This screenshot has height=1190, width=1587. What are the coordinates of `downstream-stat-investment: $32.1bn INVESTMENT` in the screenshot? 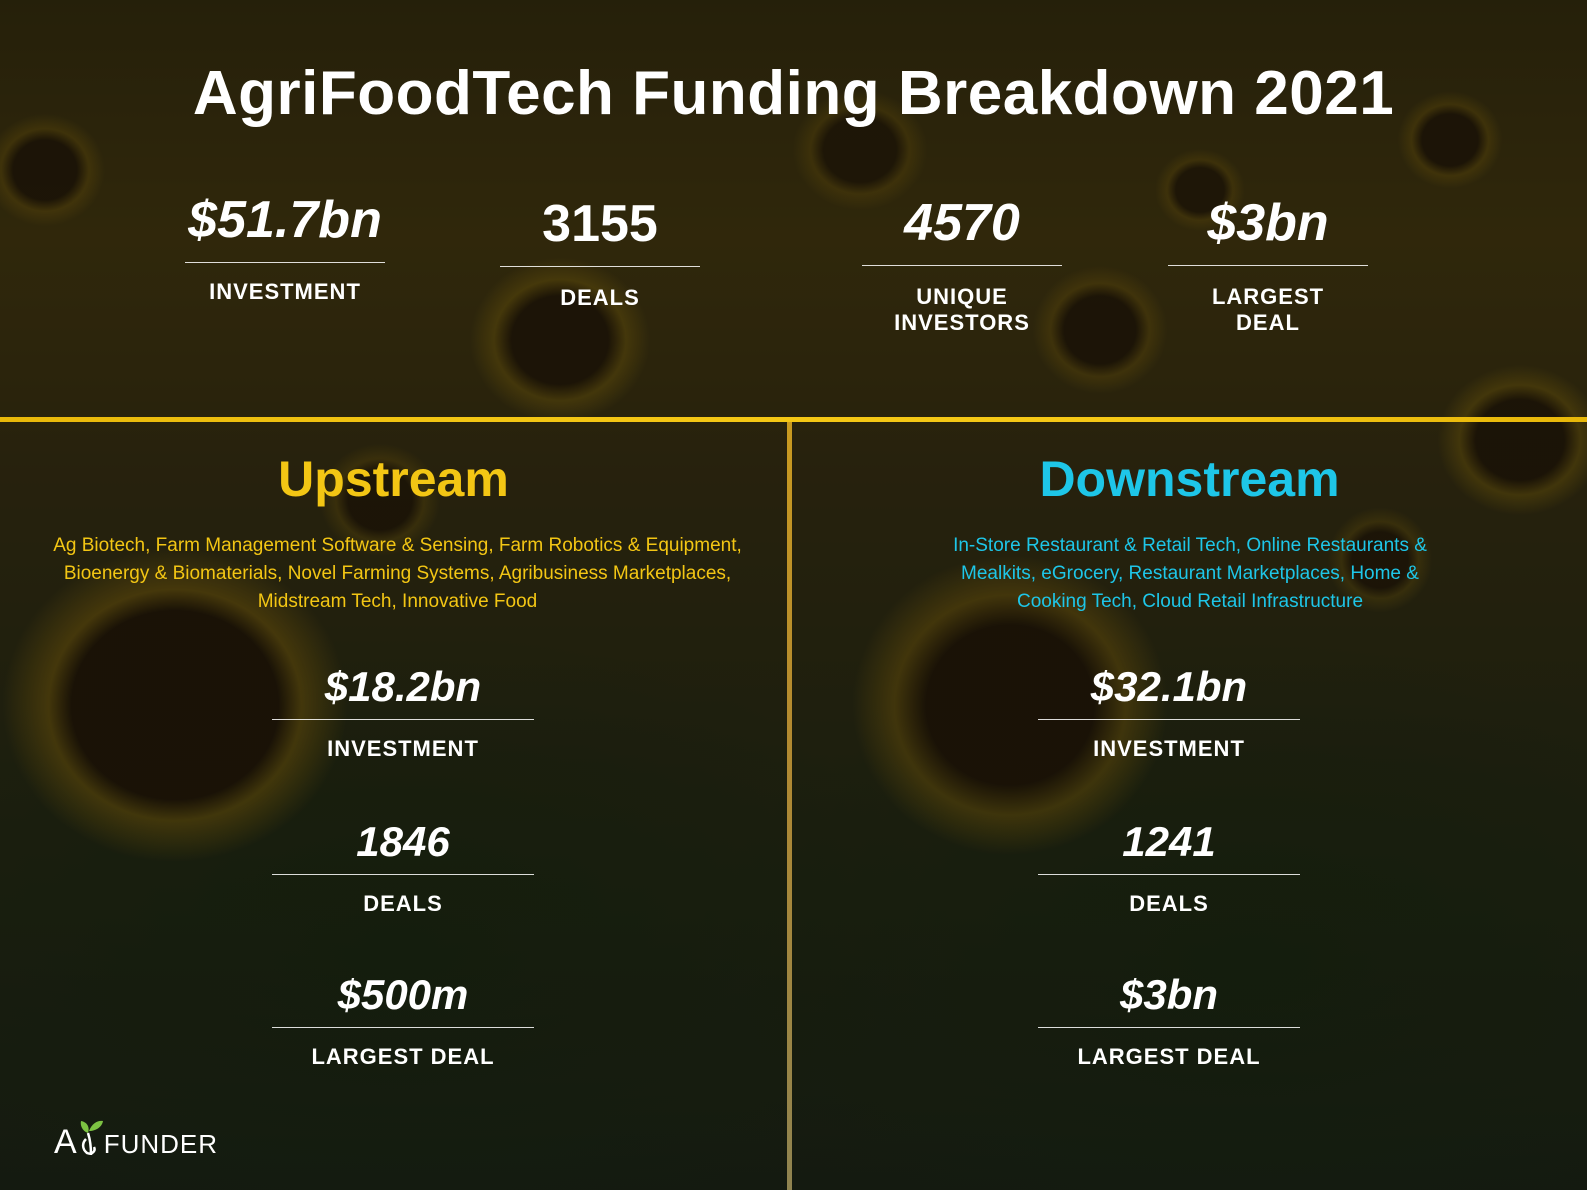 It's located at (1169, 712).